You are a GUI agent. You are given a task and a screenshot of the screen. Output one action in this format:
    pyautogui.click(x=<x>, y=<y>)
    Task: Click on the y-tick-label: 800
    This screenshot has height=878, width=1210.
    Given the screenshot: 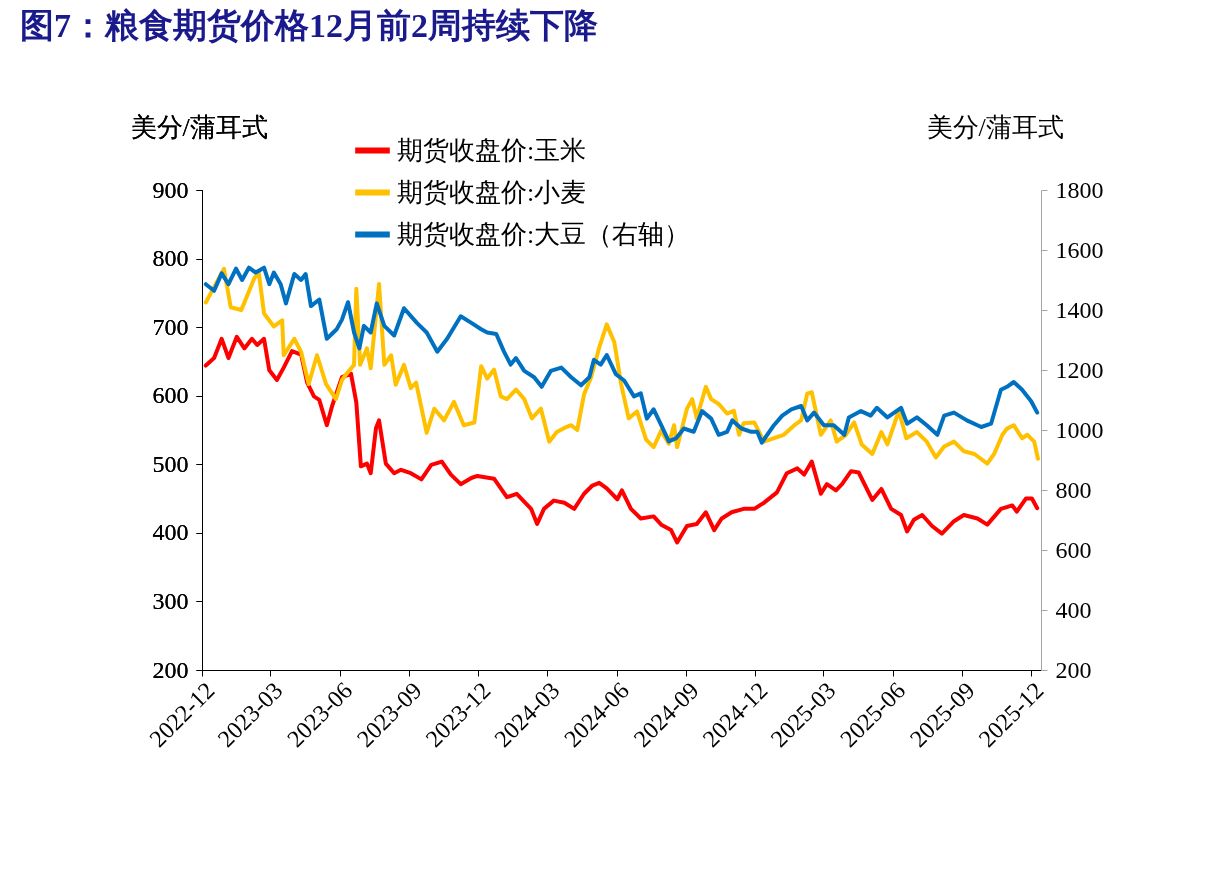 What is the action you would take?
    pyautogui.click(x=170, y=258)
    